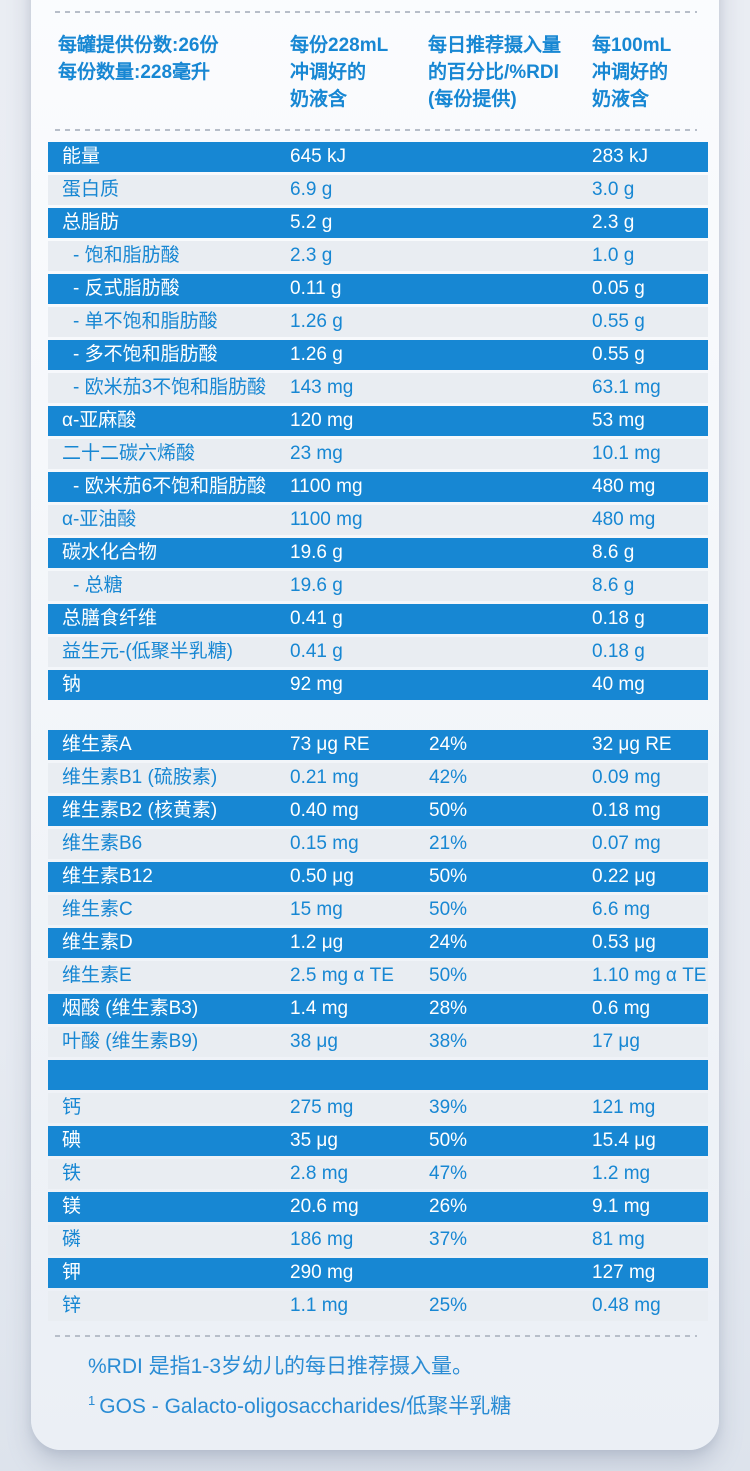 The image size is (750, 1471). Describe the element at coordinates (626, 1305) in the screenshot. I see `per-100ml-value: 0.48 mg` at that location.